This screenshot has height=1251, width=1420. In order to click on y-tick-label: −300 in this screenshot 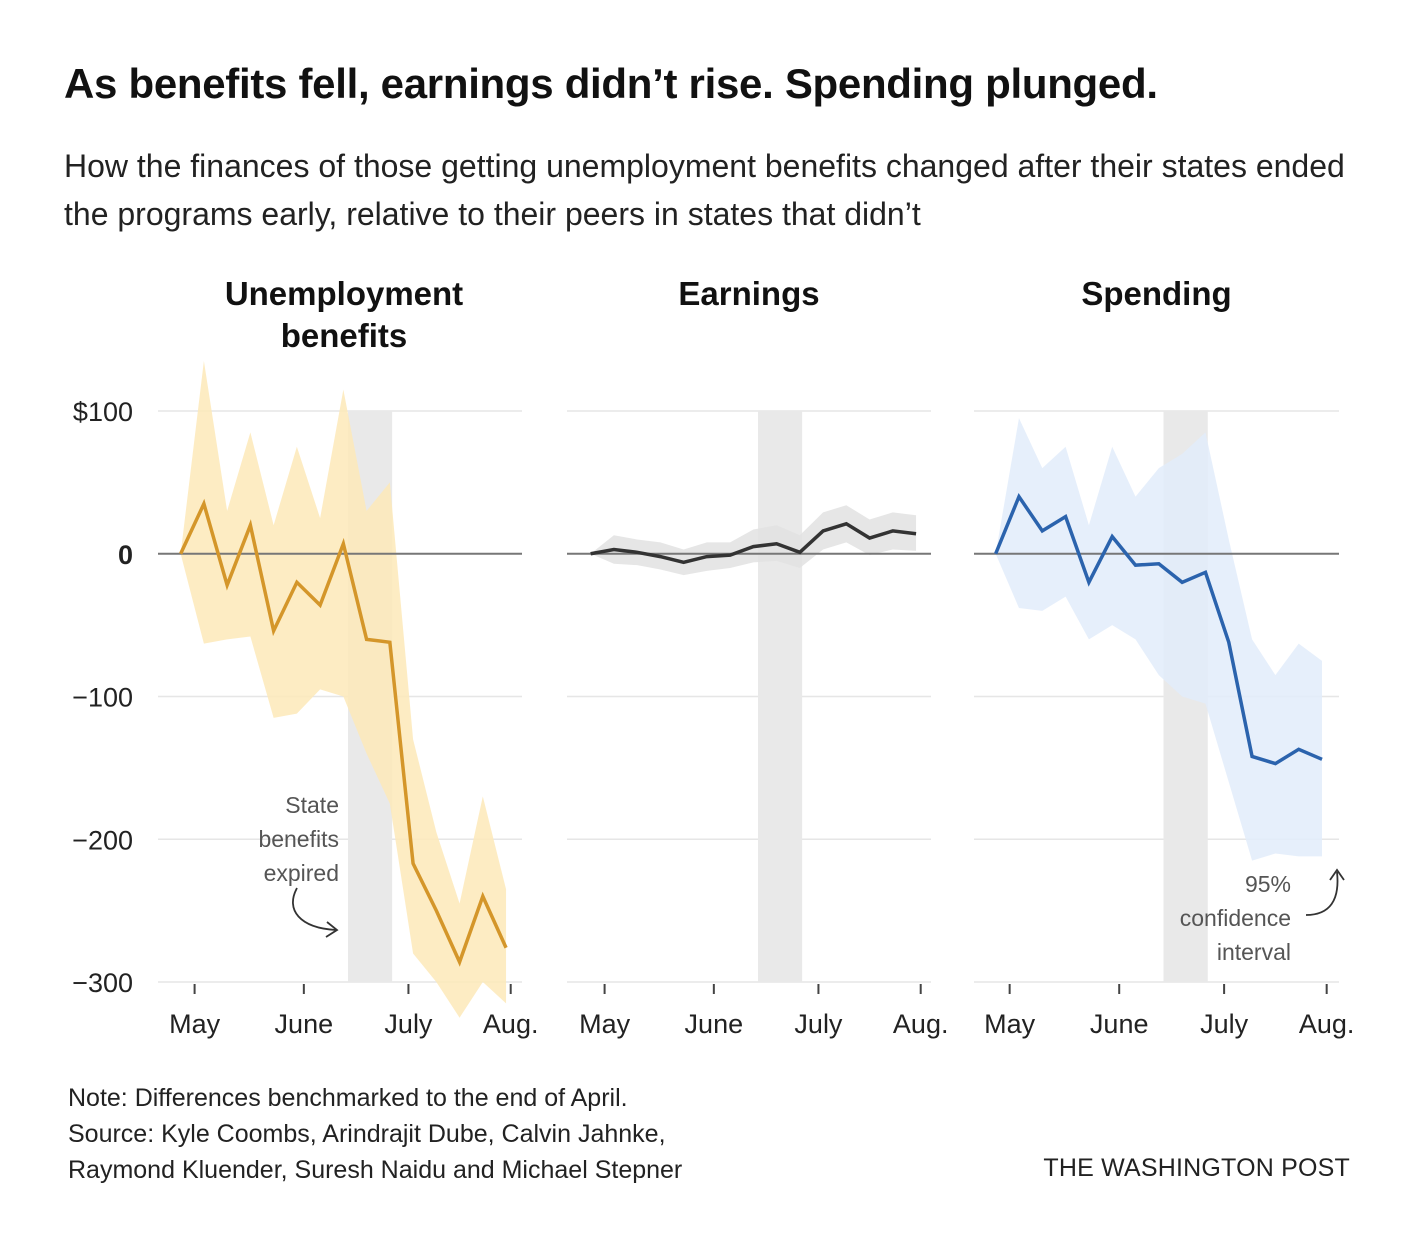, I will do `click(102, 983)`.